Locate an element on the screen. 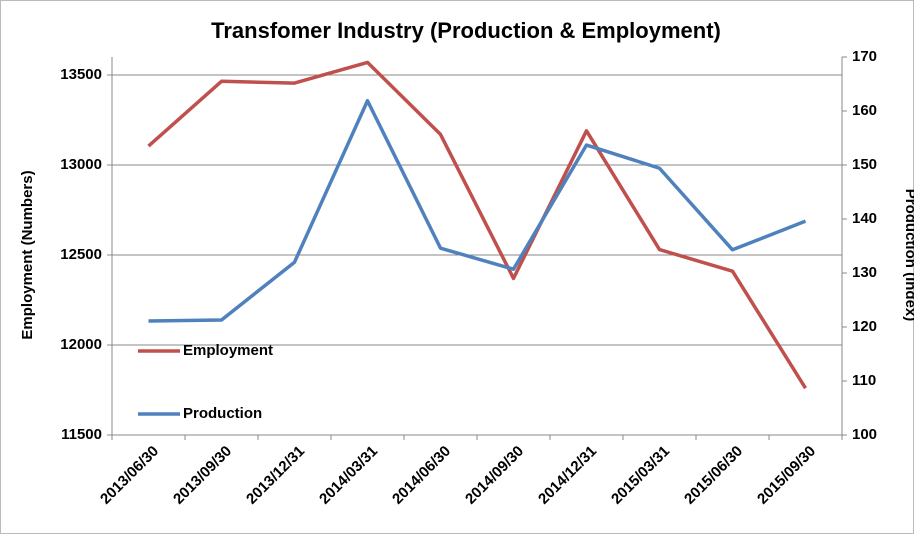 This screenshot has height=534, width=914. y2-tick-label: 110 is located at coordinates (864, 380).